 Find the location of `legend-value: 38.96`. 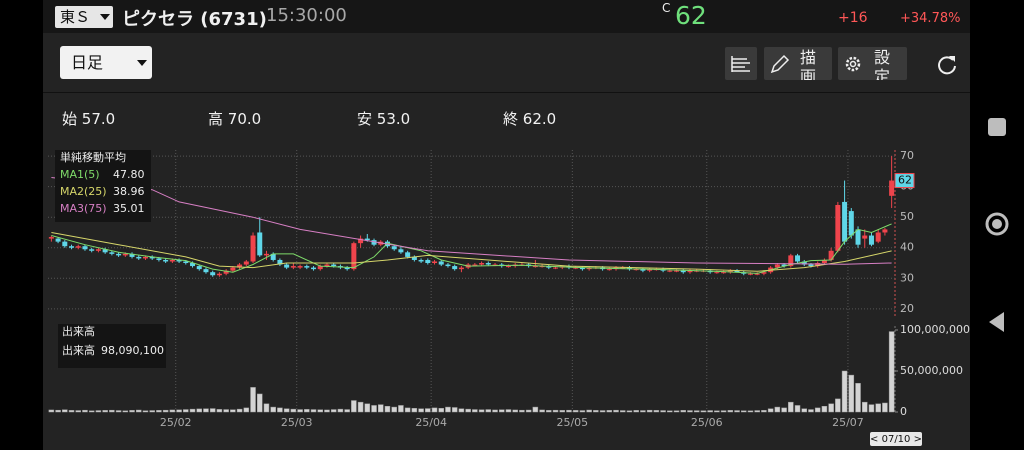

legend-value: 38.96 is located at coordinates (129, 191).